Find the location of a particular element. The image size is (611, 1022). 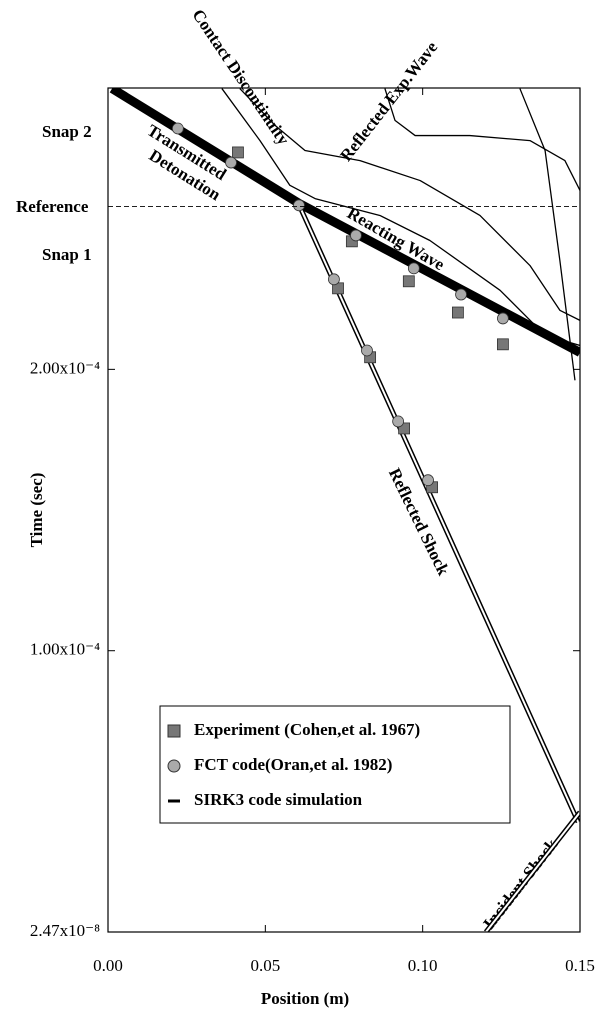

x-tick-label: 0.15 is located at coordinates (580, 965).